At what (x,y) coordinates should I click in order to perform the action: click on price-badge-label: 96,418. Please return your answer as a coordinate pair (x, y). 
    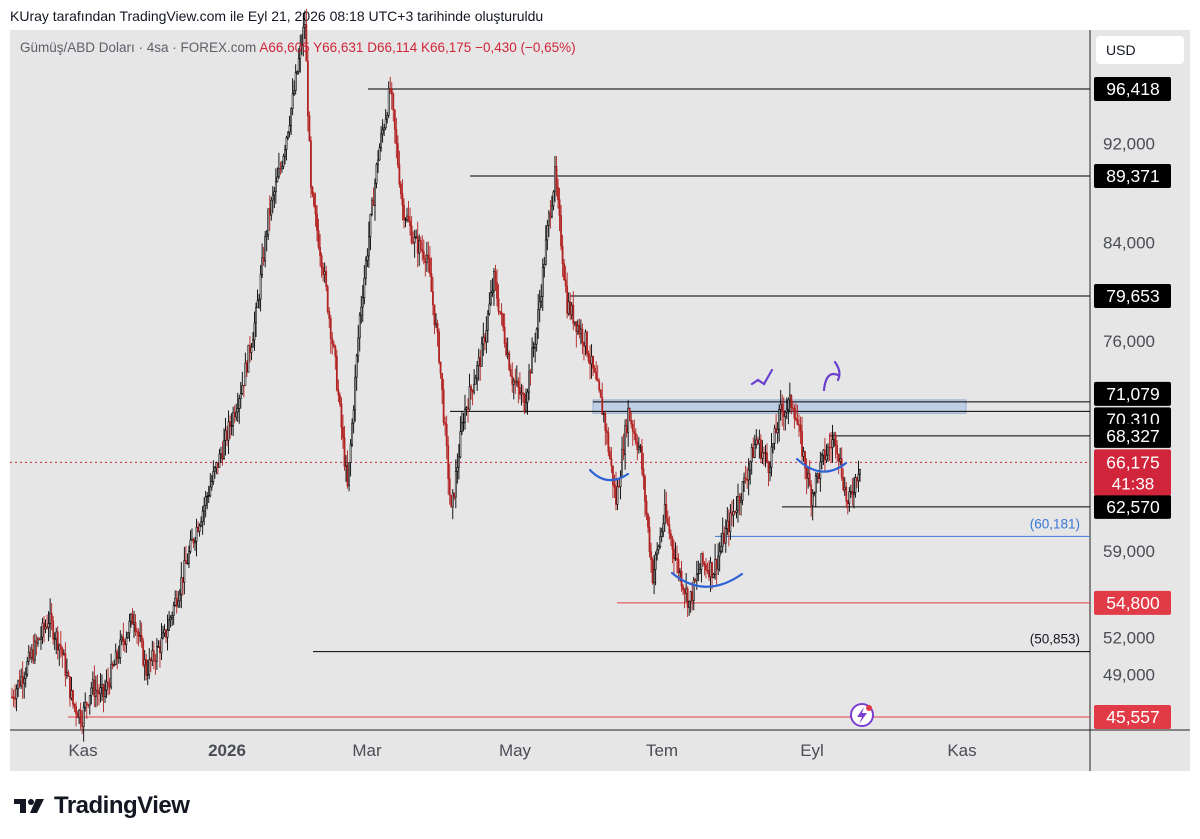
    Looking at the image, I should click on (1133, 89).